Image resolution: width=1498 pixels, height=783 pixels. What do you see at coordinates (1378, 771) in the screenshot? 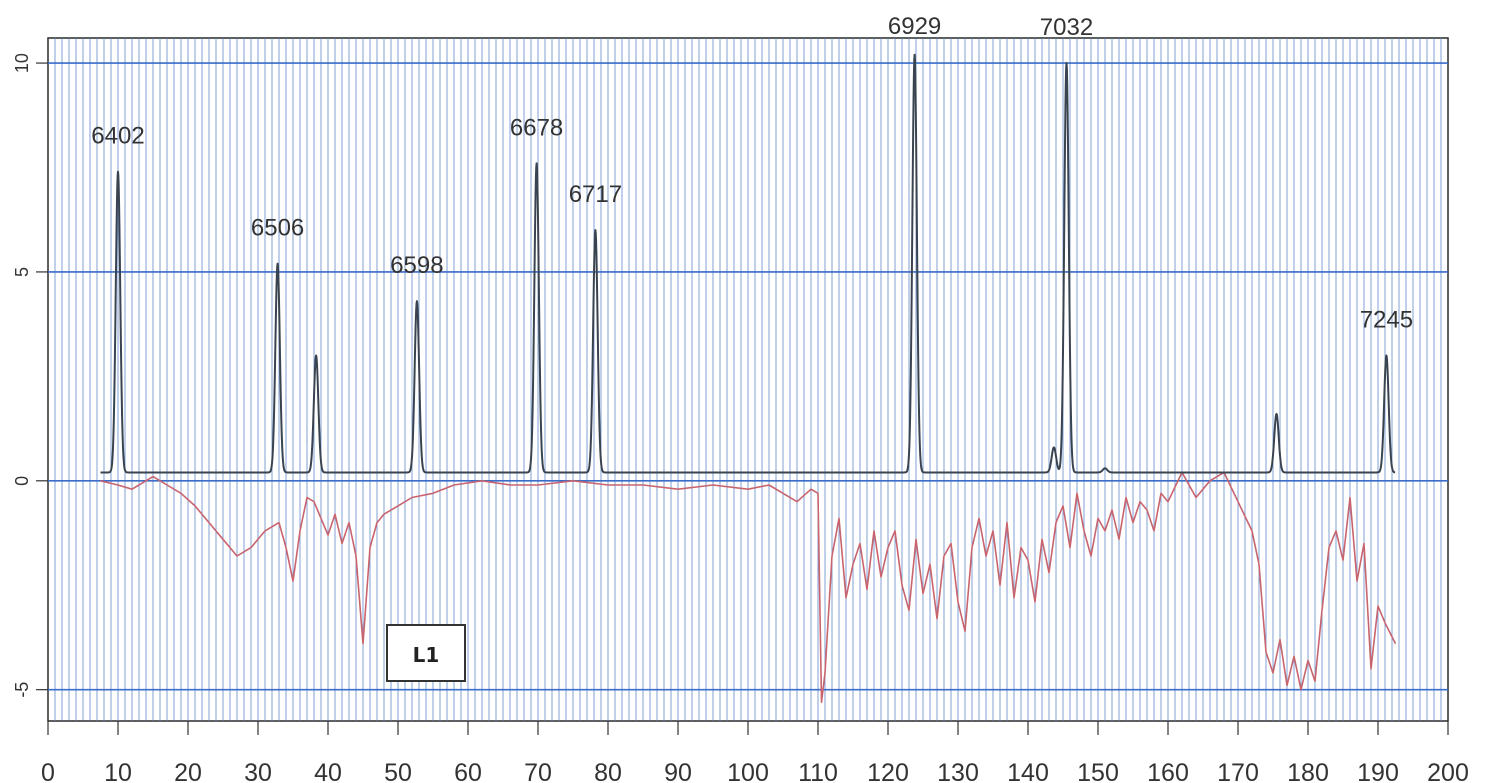
I see `x-tick-label: 190` at bounding box center [1378, 771].